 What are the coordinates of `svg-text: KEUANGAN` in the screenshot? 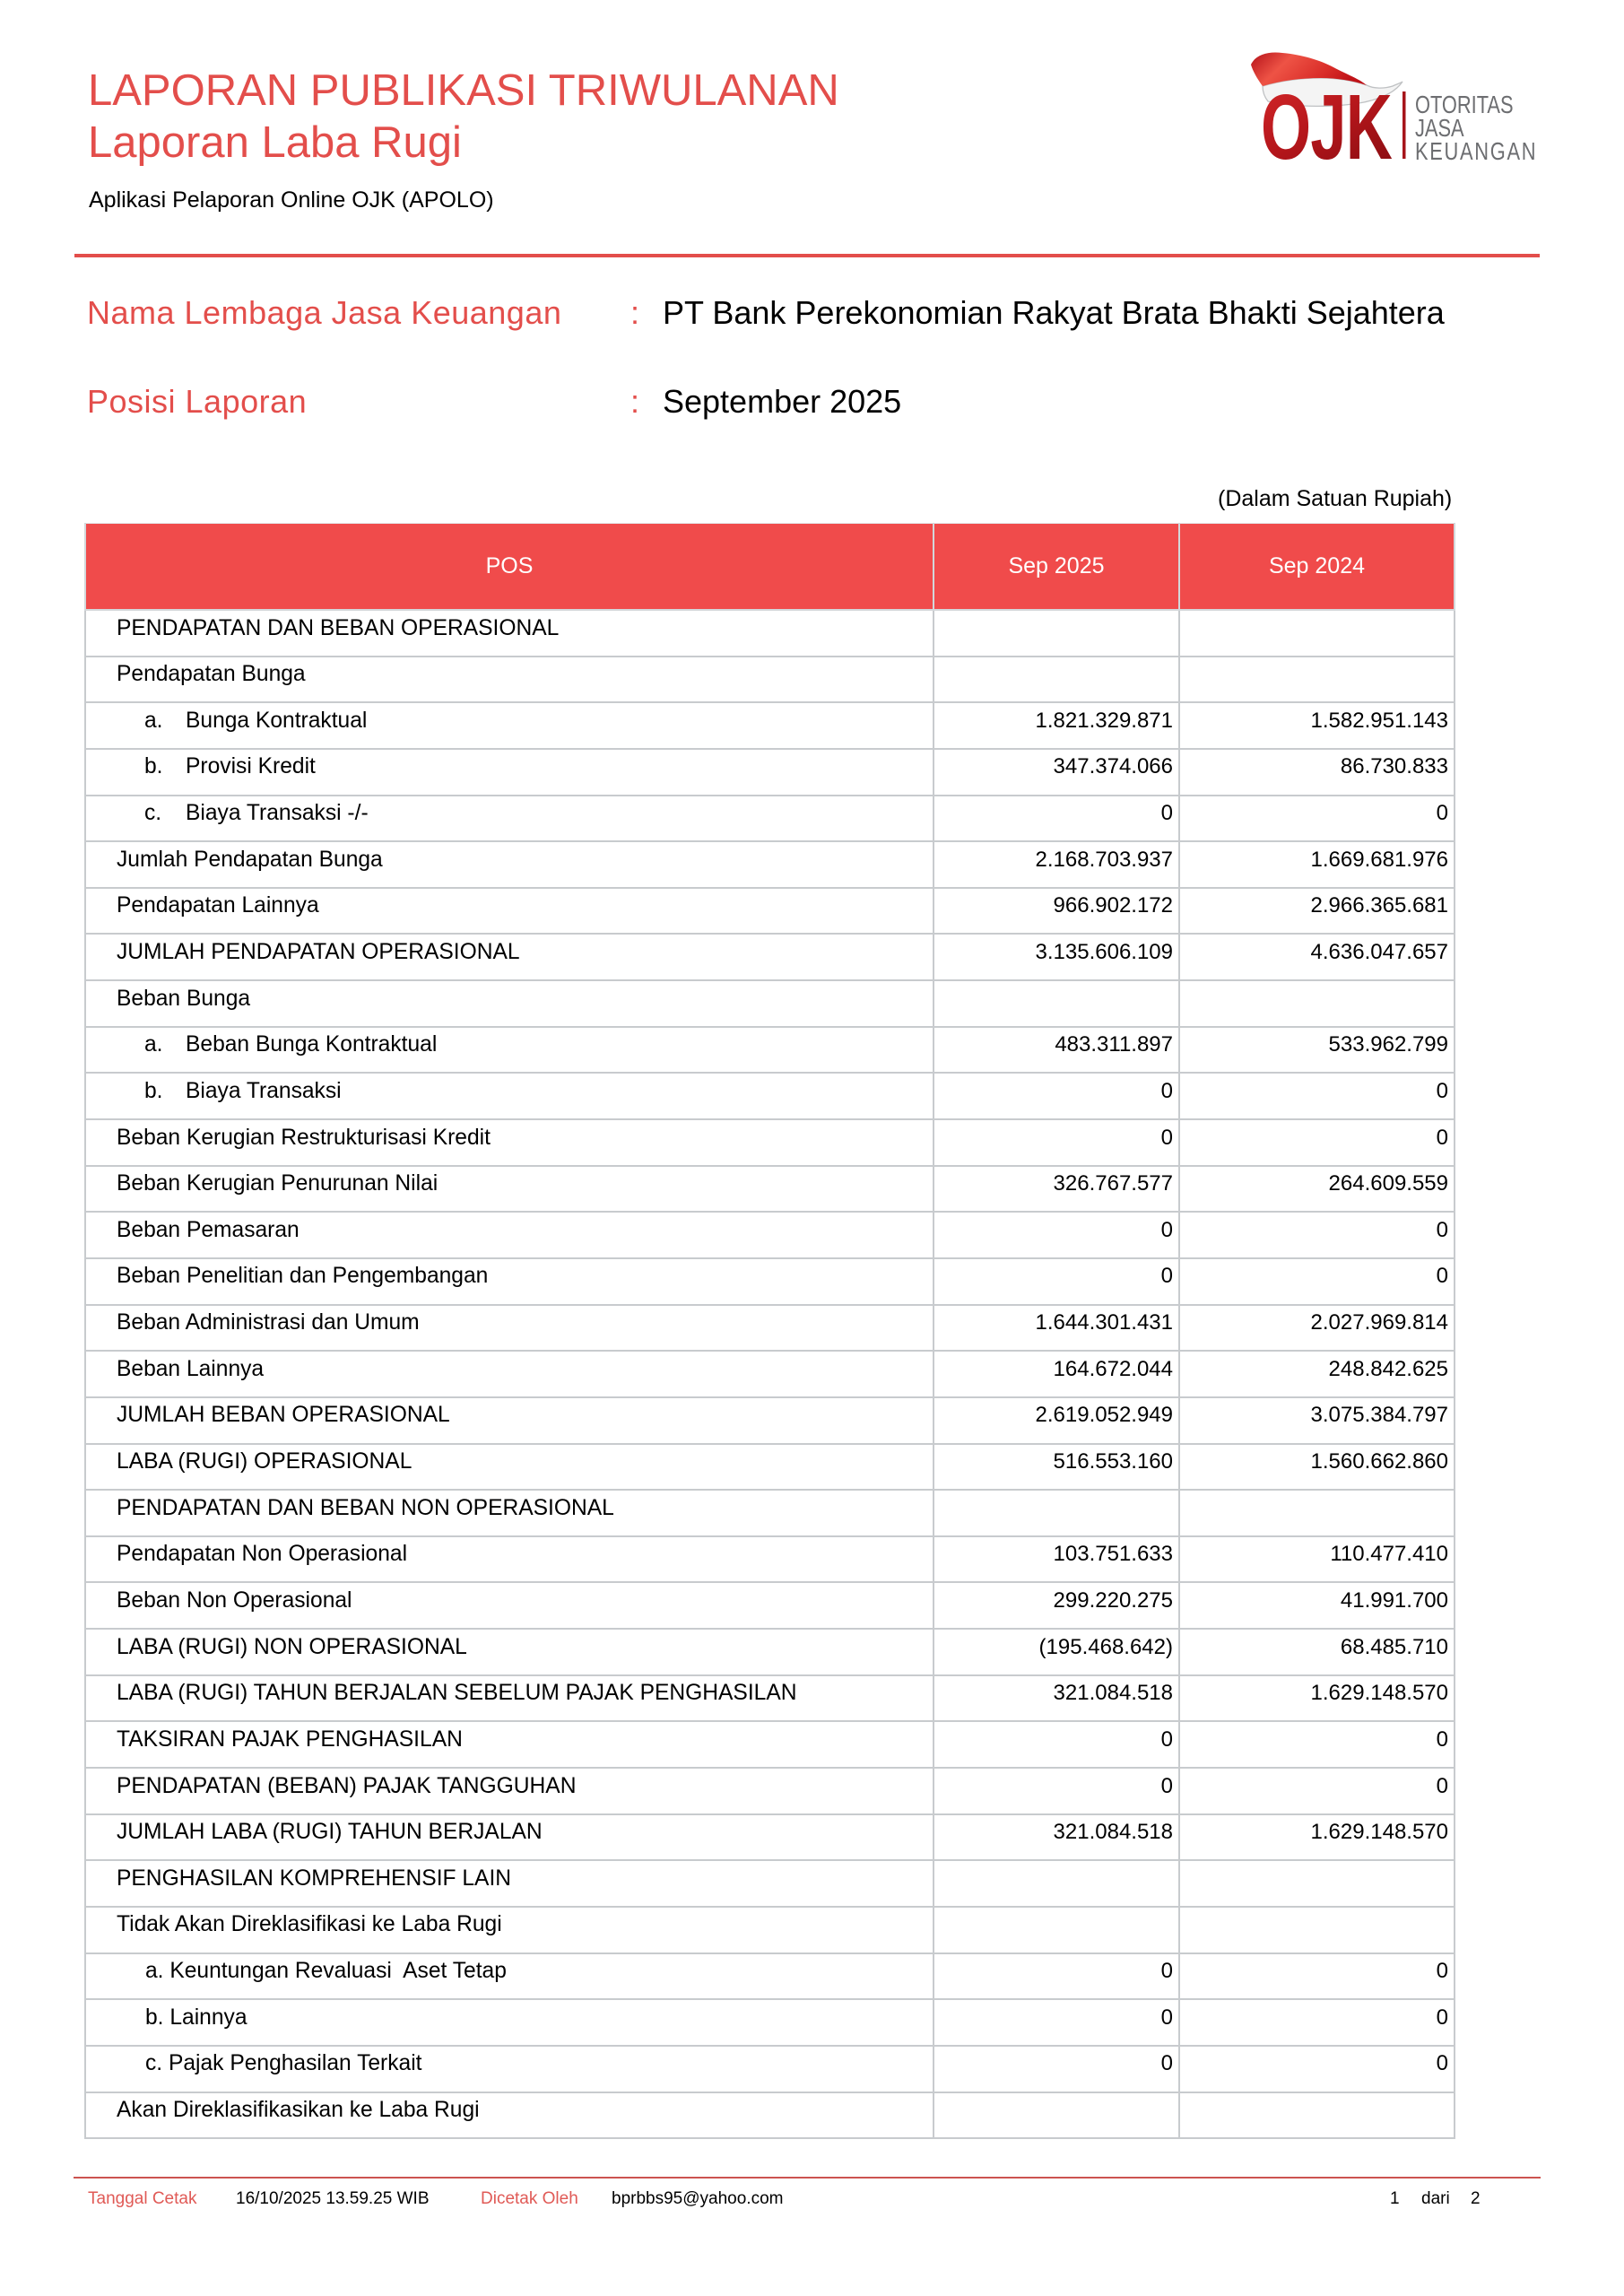 It's located at (1476, 151).